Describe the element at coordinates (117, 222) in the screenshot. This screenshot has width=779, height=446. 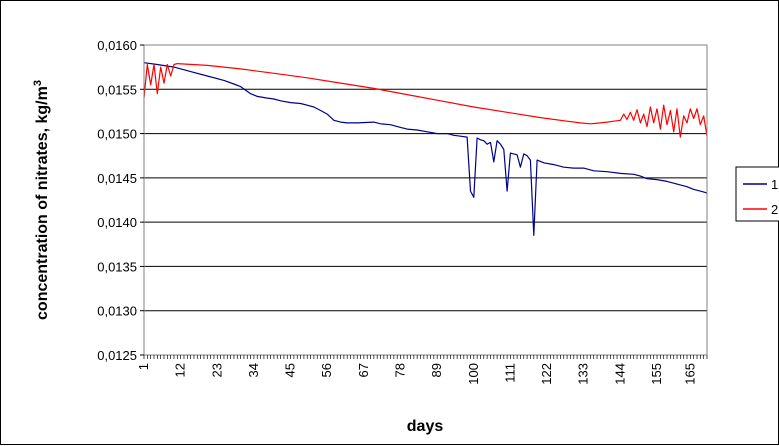
I see `y-tick-label: 0,0140` at that location.